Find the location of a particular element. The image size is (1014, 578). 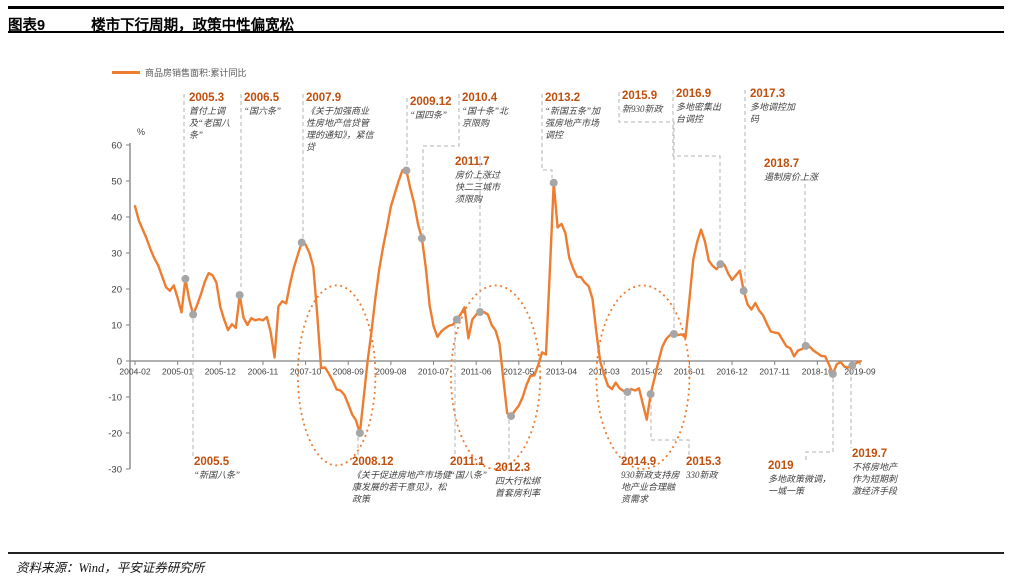

header-divider is located at coordinates (506, 32).